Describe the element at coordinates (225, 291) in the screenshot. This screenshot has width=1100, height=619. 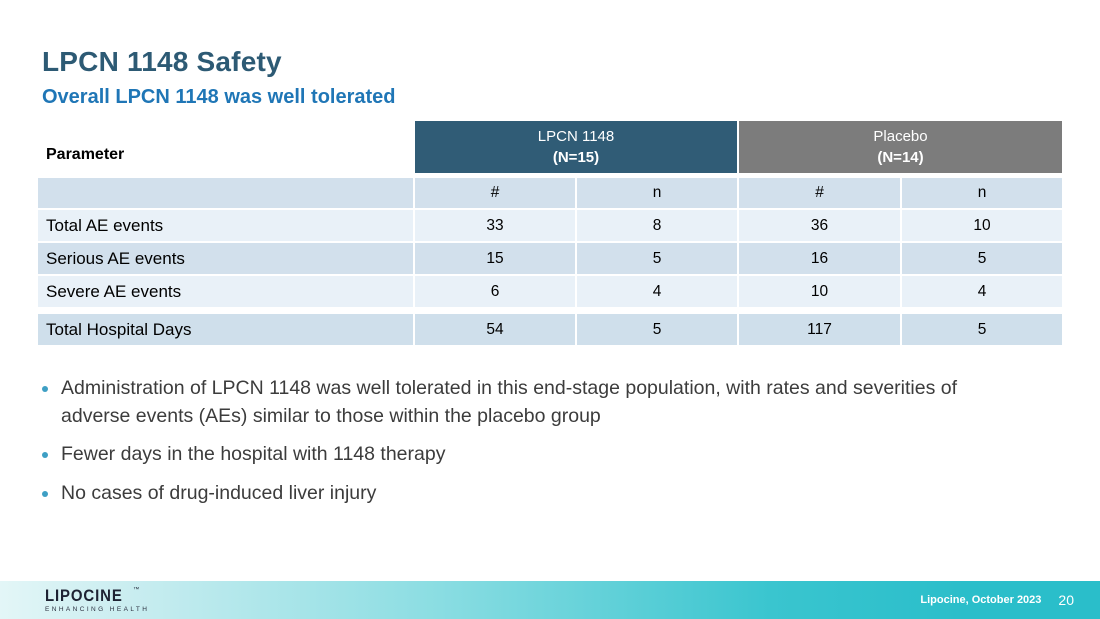
I see `row-label: Severe AE events` at that location.